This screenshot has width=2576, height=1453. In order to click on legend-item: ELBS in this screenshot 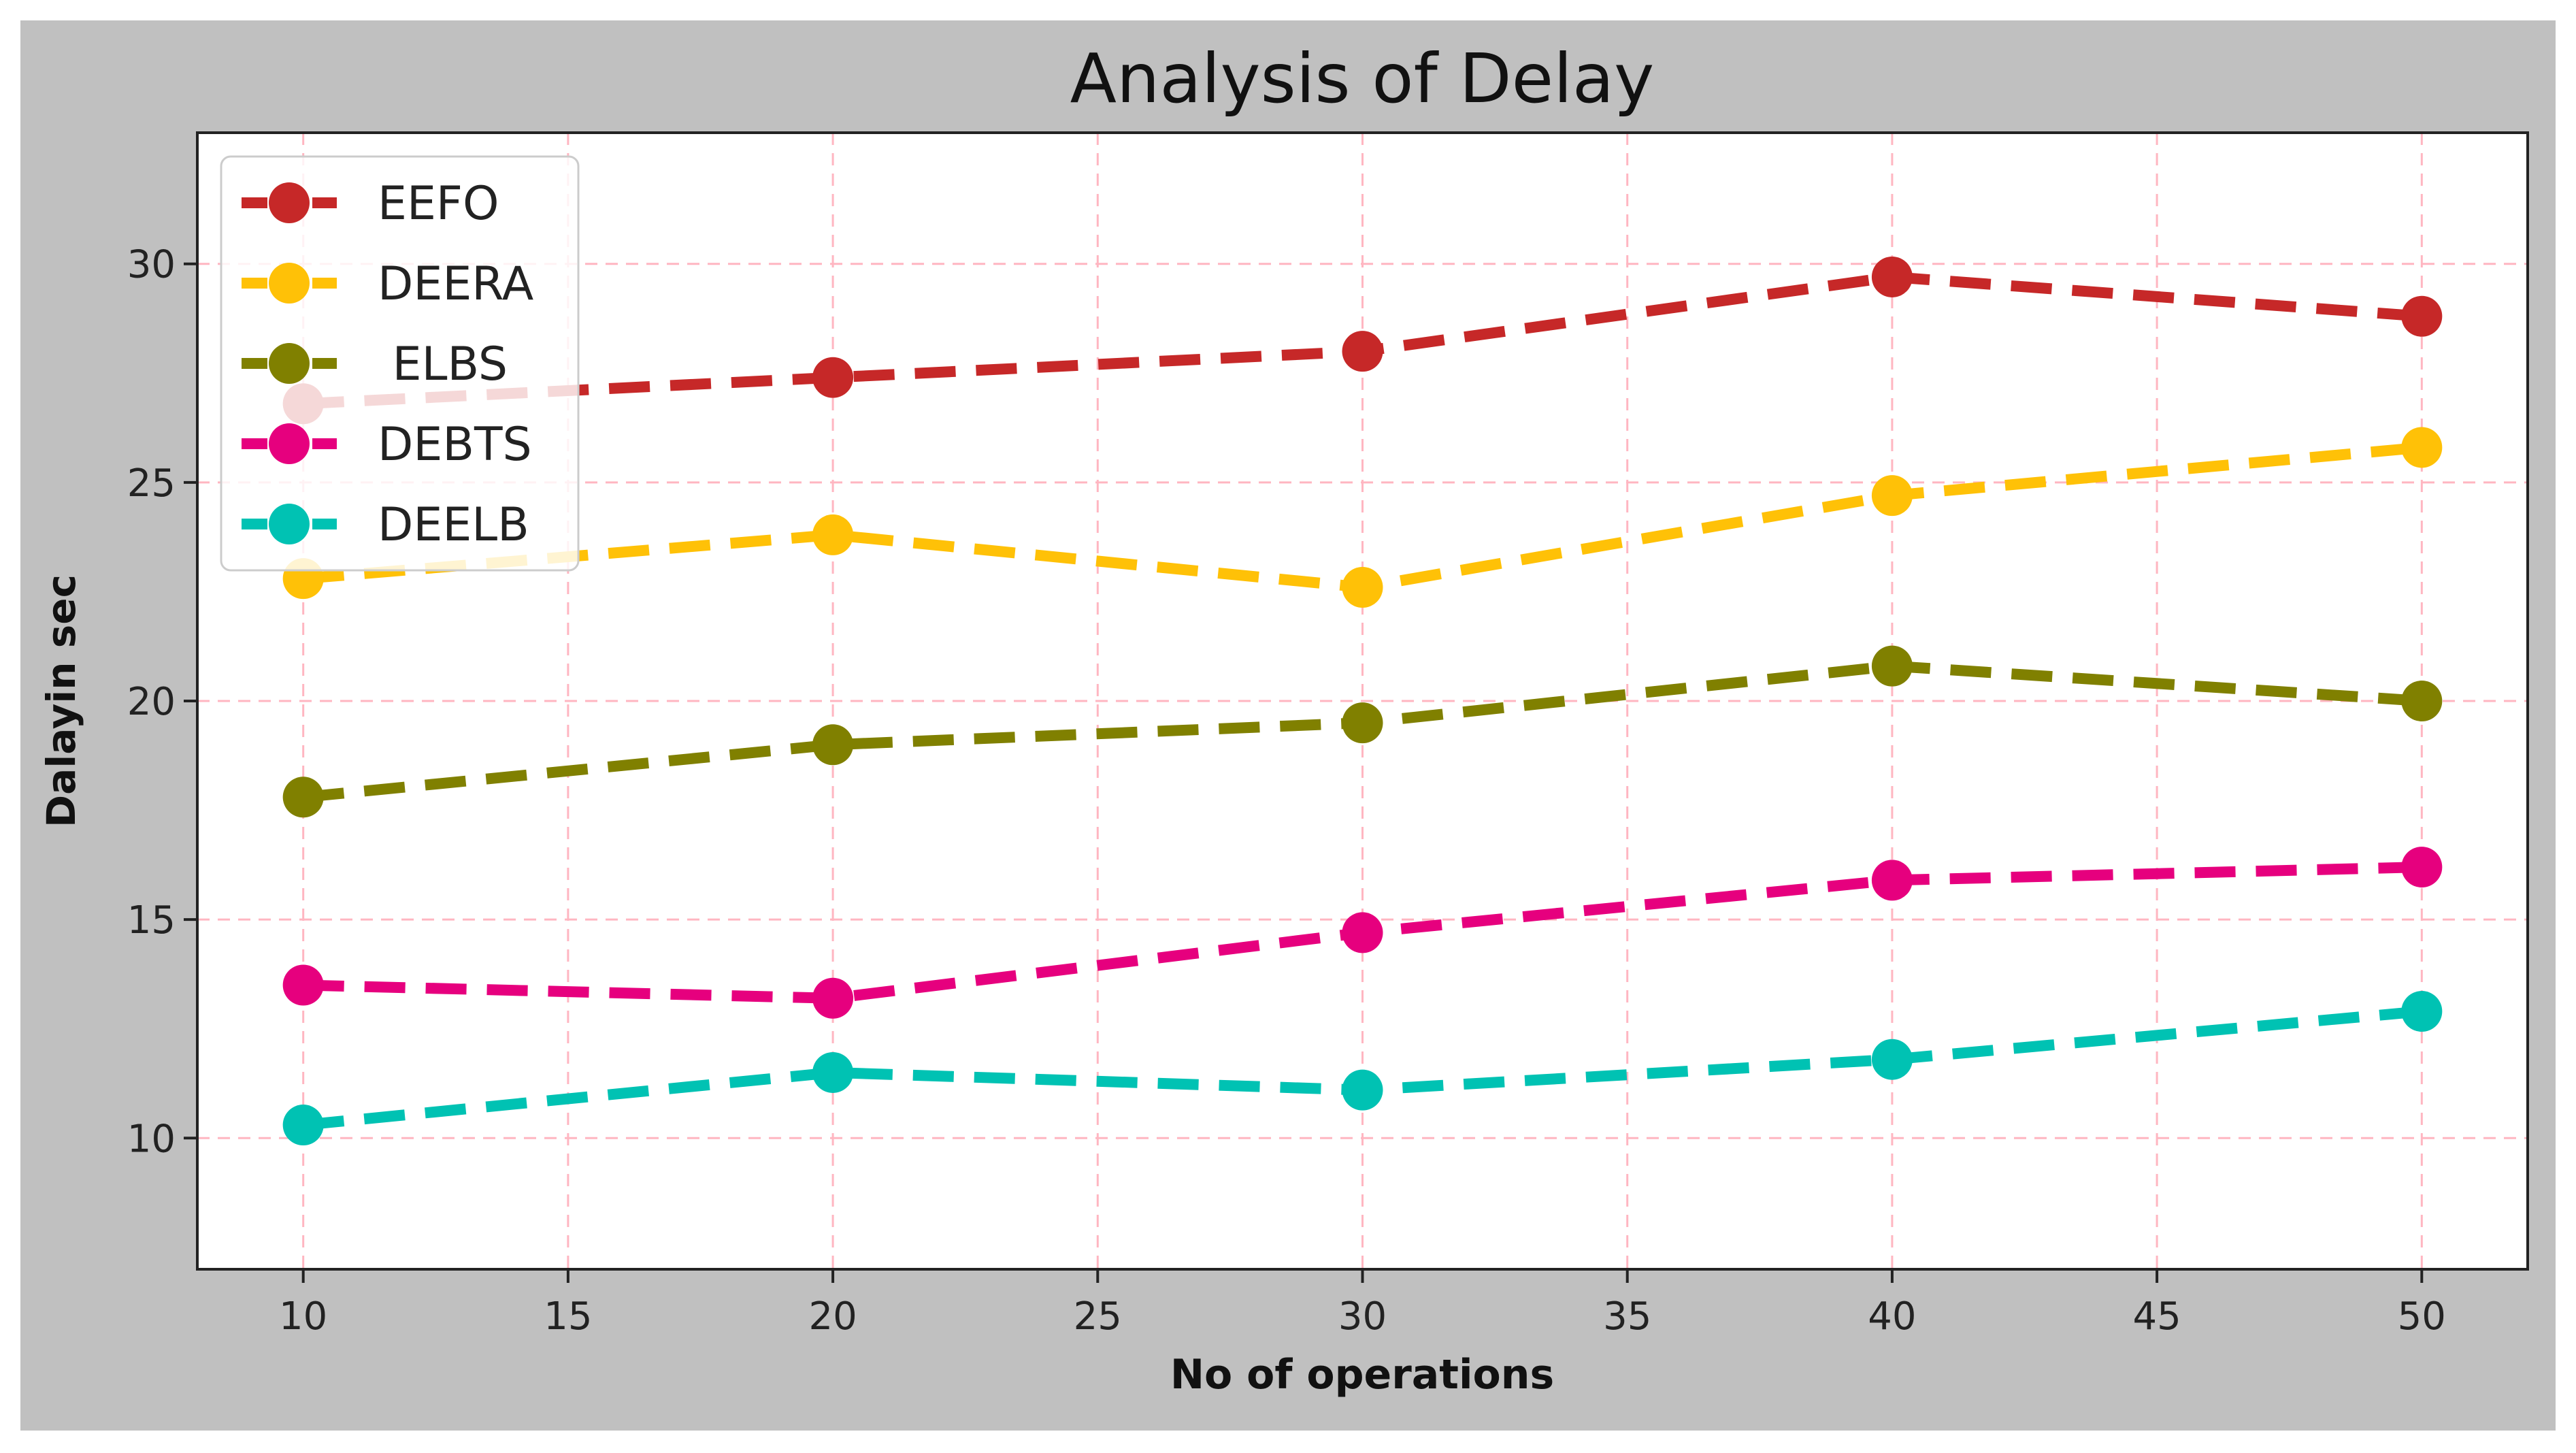, I will do `click(375, 364)`.